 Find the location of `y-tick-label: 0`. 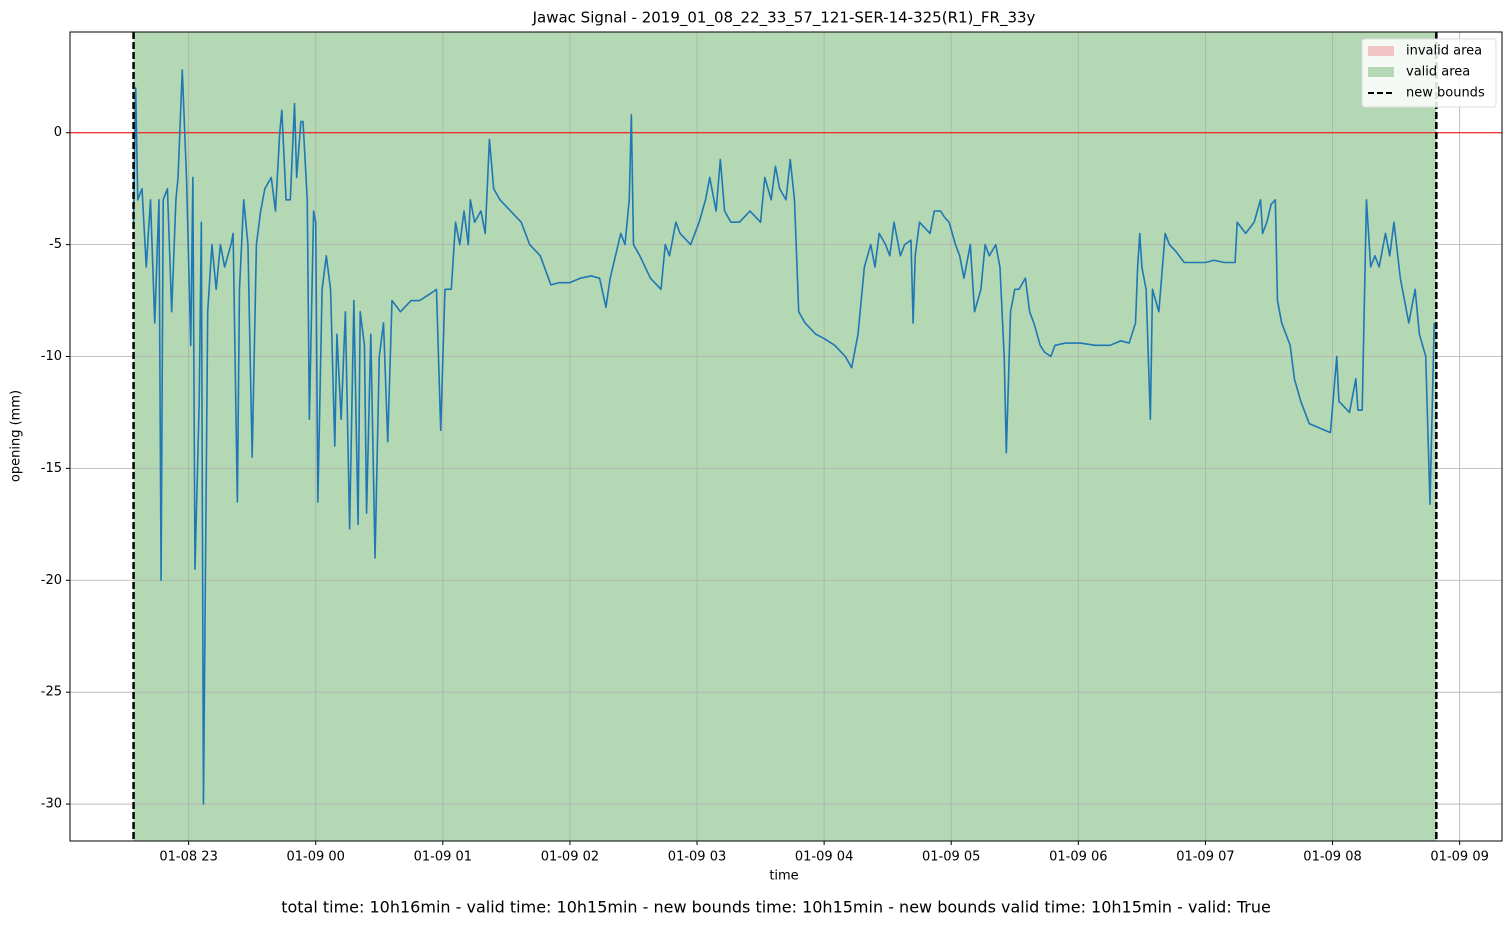

y-tick-label: 0 is located at coordinates (58, 132).